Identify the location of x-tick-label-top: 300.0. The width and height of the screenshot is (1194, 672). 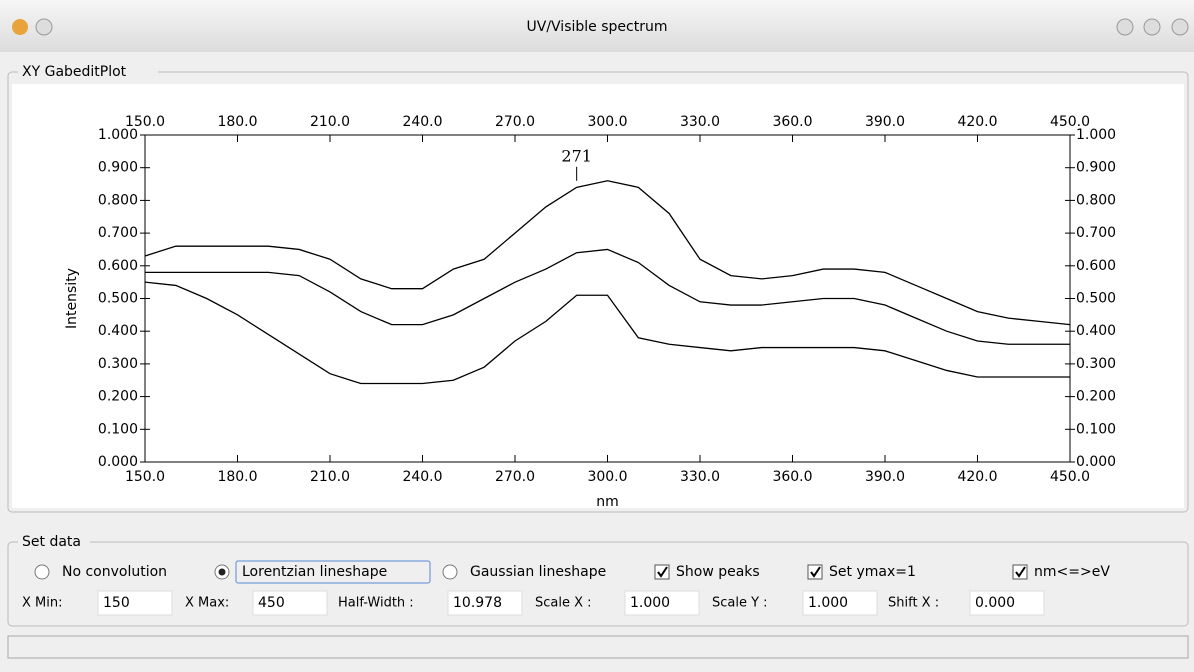
(607, 122).